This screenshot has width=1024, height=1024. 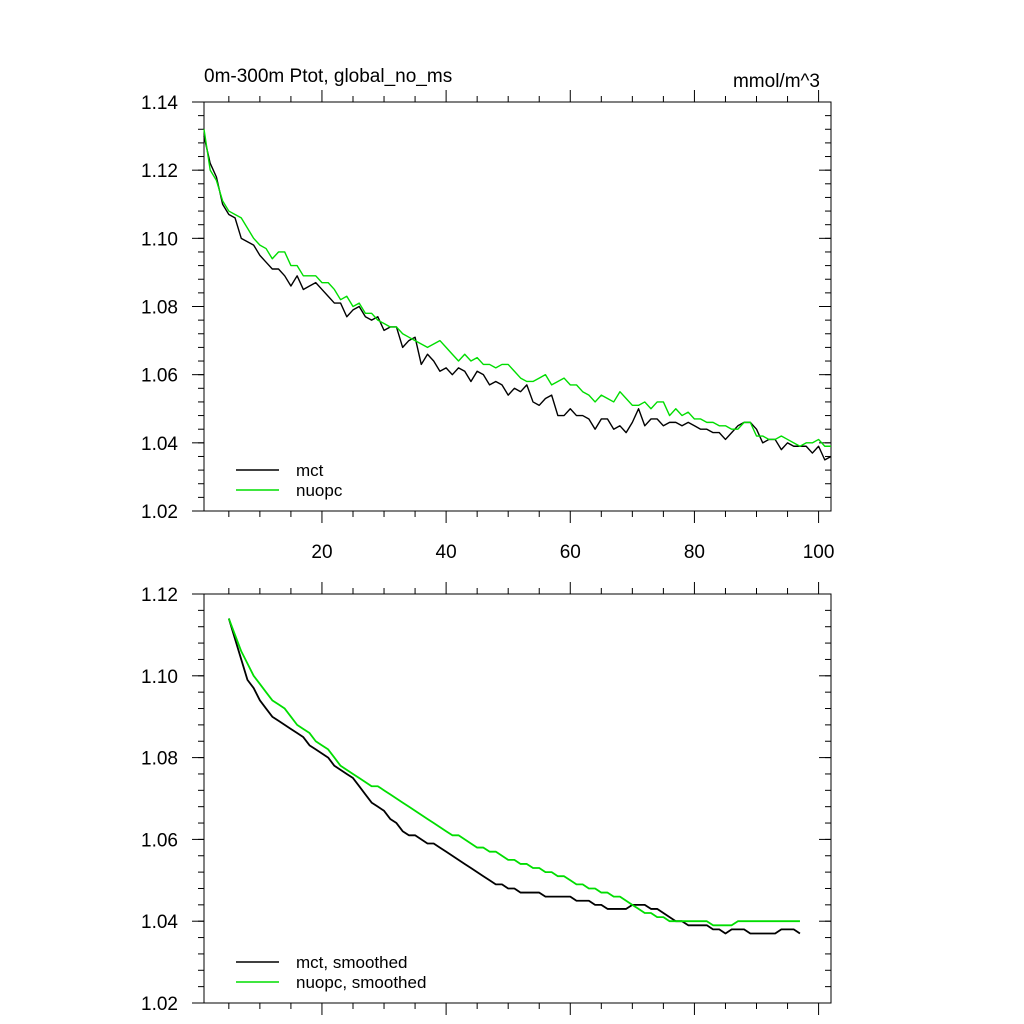 What do you see at coordinates (328, 76) in the screenshot?
I see `top-chart-title: 0m-300m Ptot, global_no_ms` at bounding box center [328, 76].